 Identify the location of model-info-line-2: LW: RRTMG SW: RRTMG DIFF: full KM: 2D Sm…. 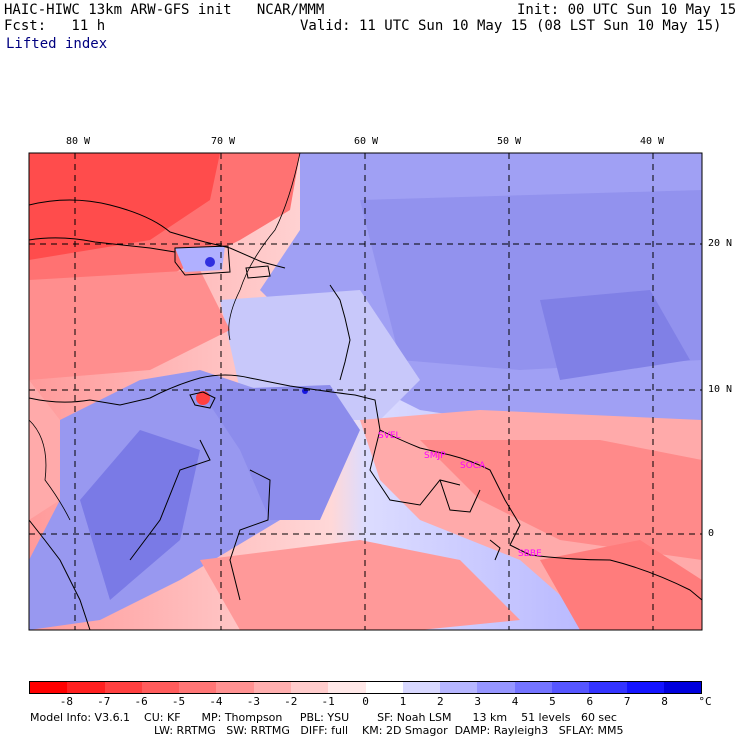
(389, 730).